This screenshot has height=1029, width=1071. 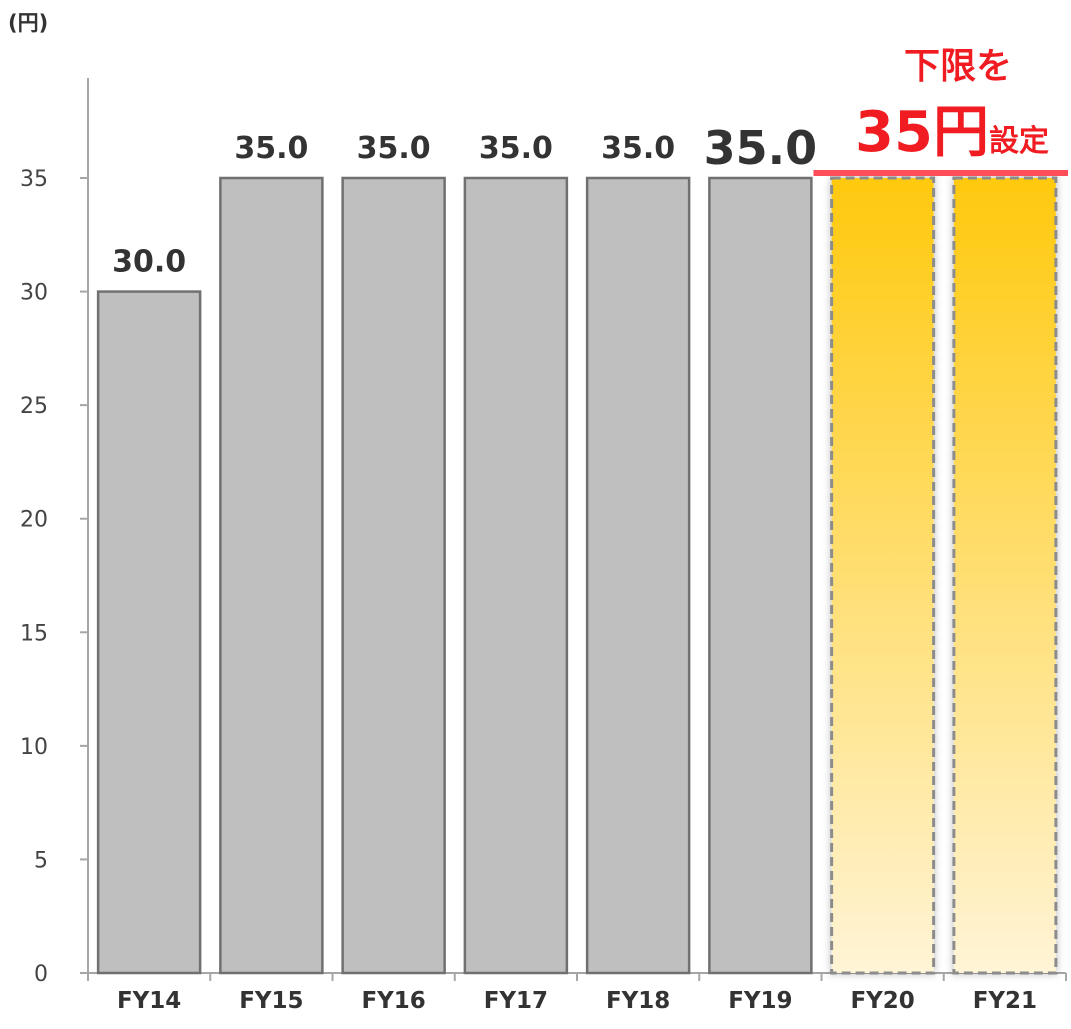 I want to click on bar-fy17, so click(x=516, y=575).